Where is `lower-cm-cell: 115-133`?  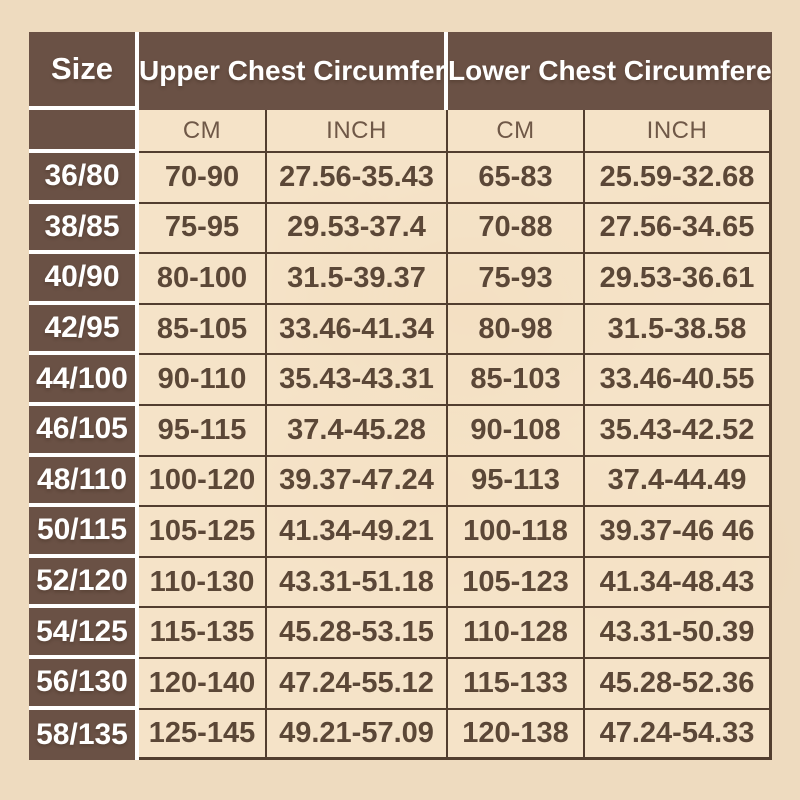
lower-cm-cell: 115-133 is located at coordinates (516, 684).